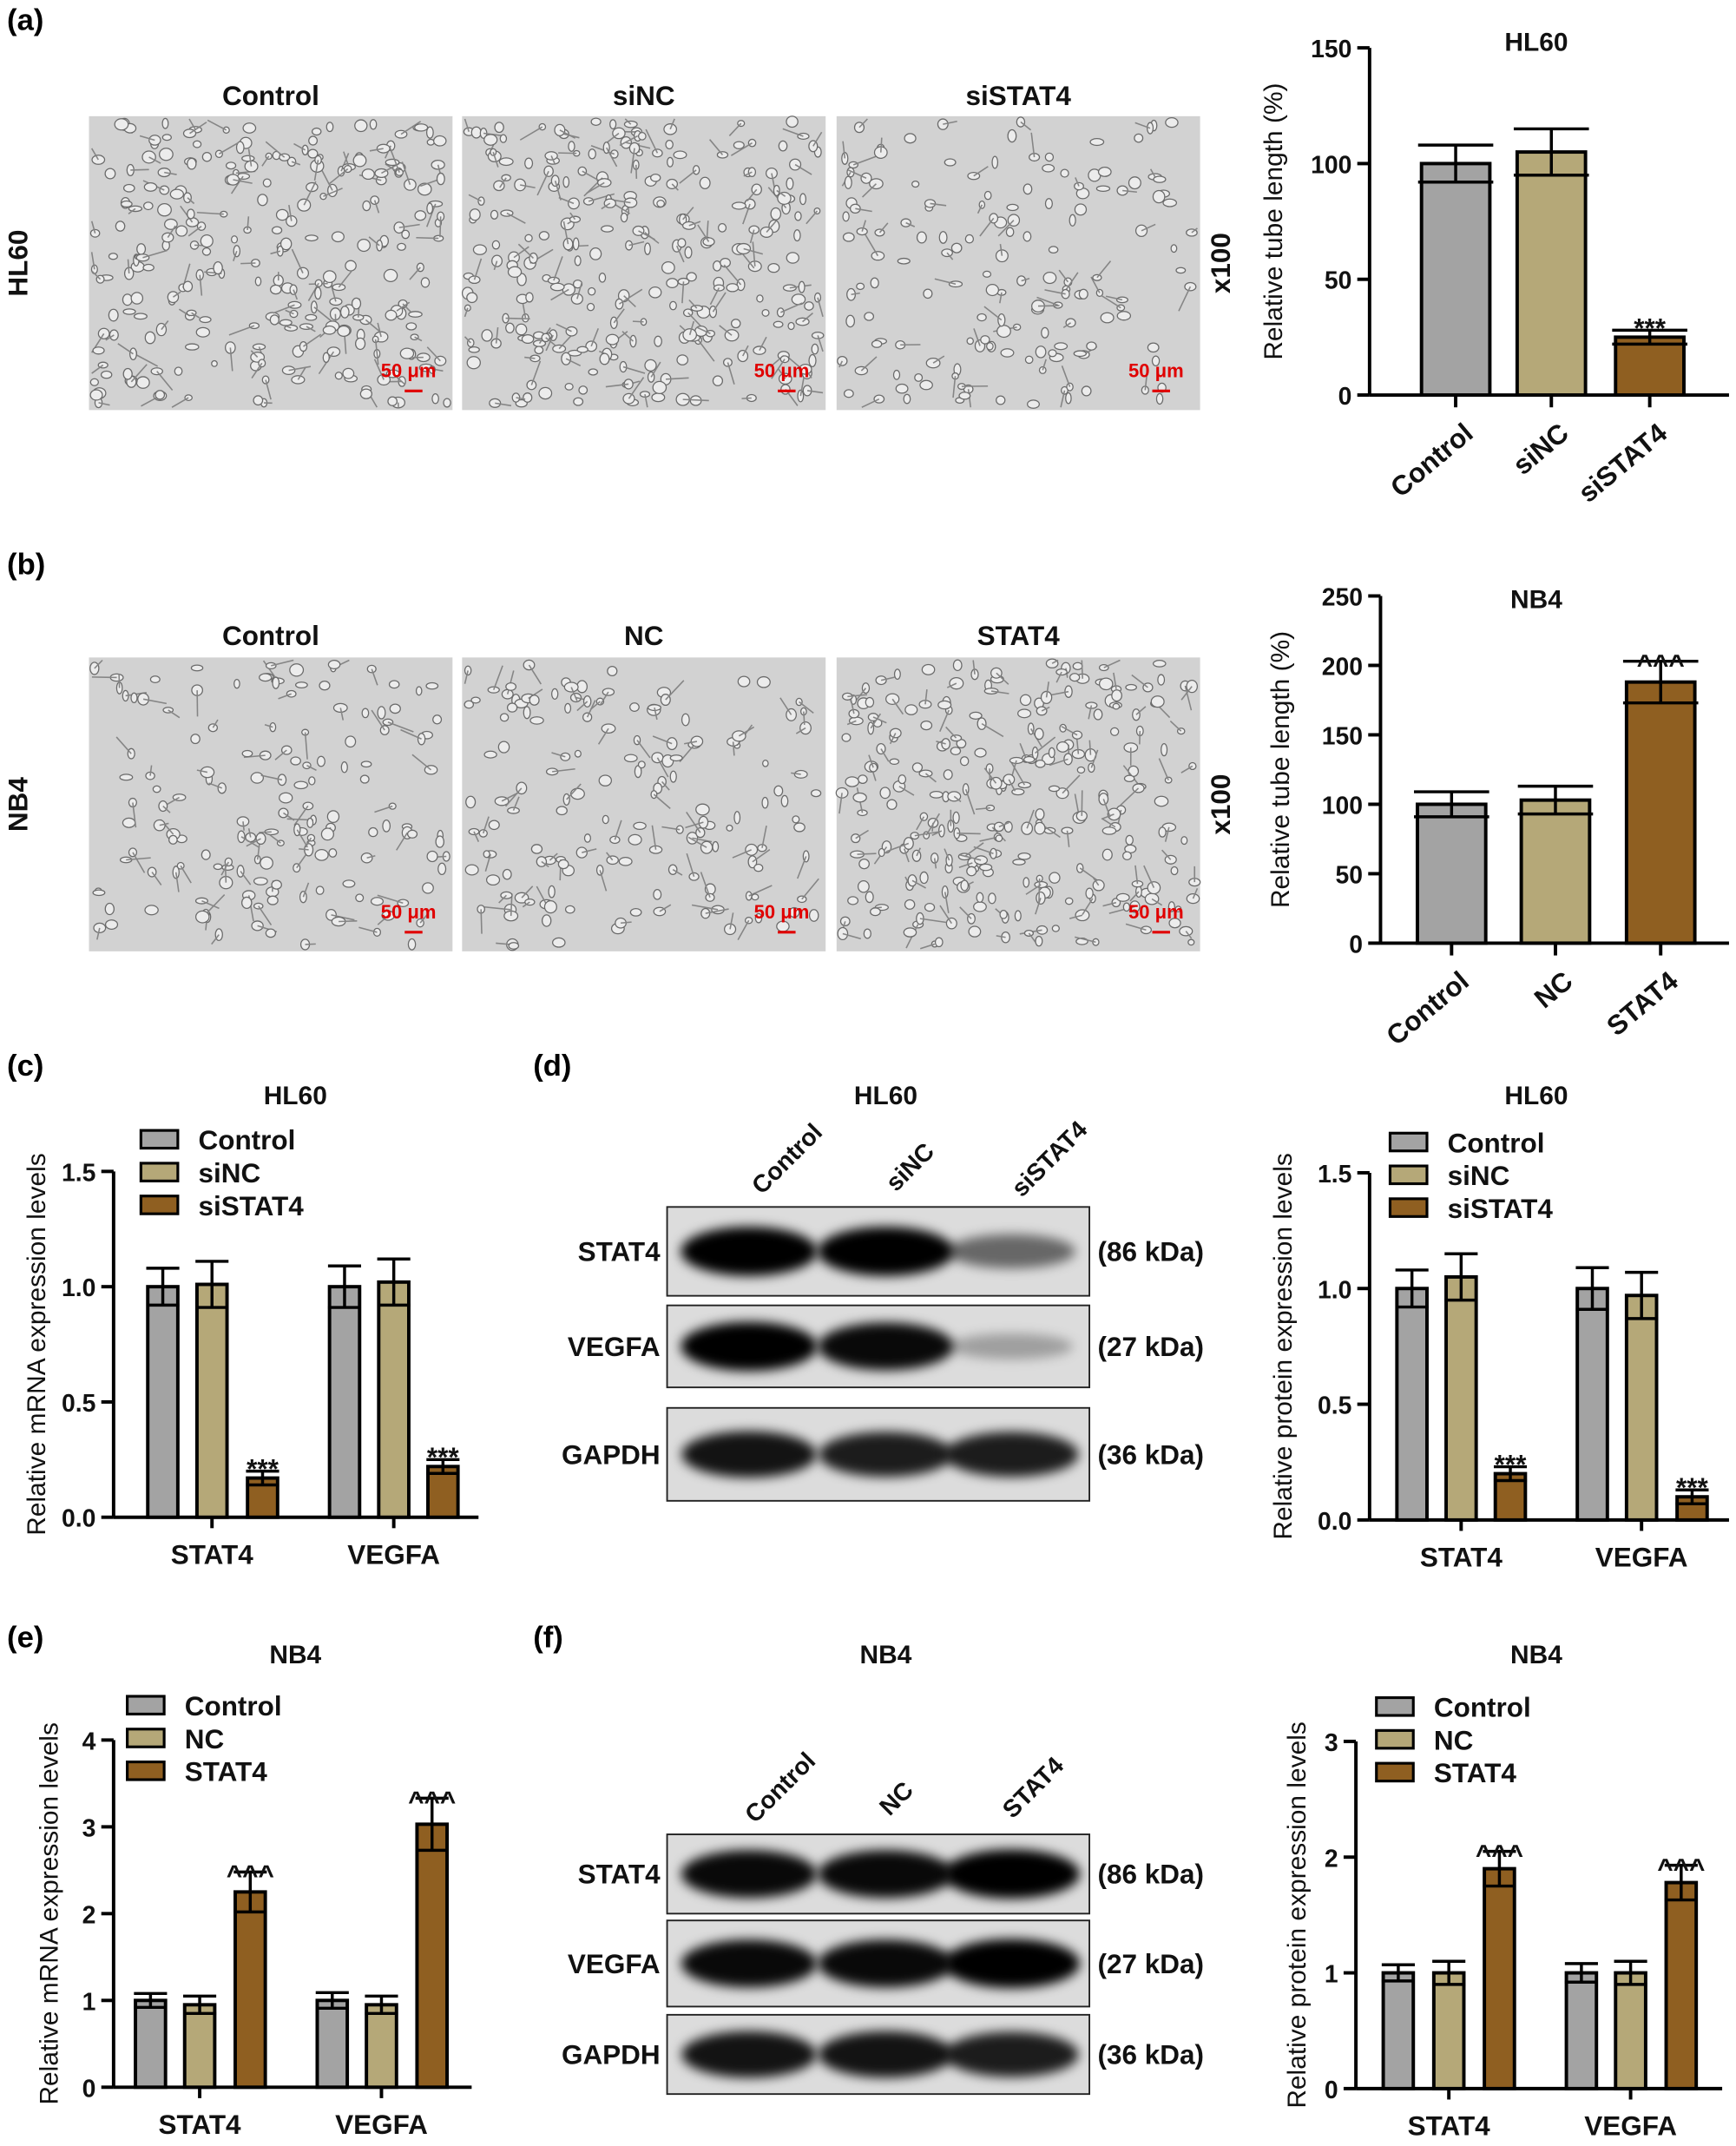  Describe the element at coordinates (1395, 1772) in the screenshot. I see `legend-swatch` at that location.